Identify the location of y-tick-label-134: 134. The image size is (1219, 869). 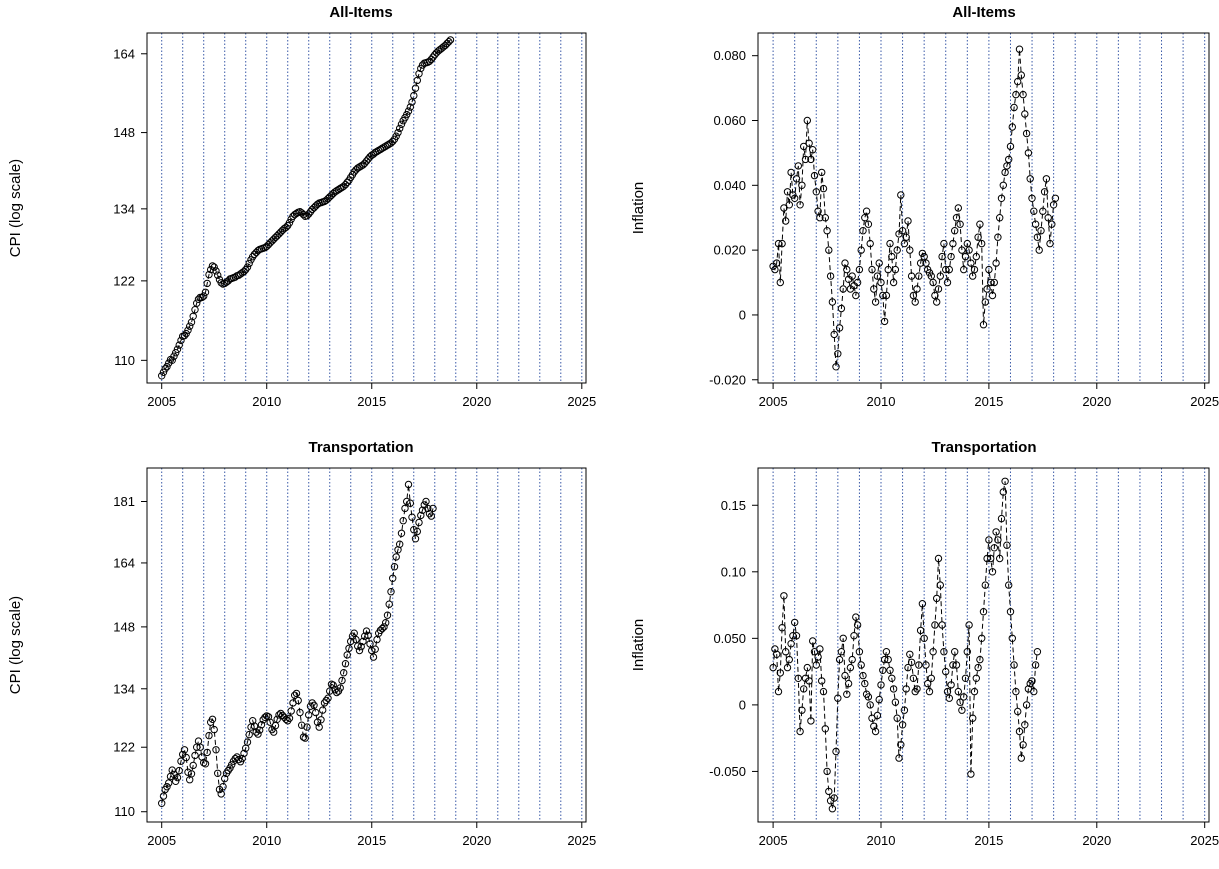
(124, 688).